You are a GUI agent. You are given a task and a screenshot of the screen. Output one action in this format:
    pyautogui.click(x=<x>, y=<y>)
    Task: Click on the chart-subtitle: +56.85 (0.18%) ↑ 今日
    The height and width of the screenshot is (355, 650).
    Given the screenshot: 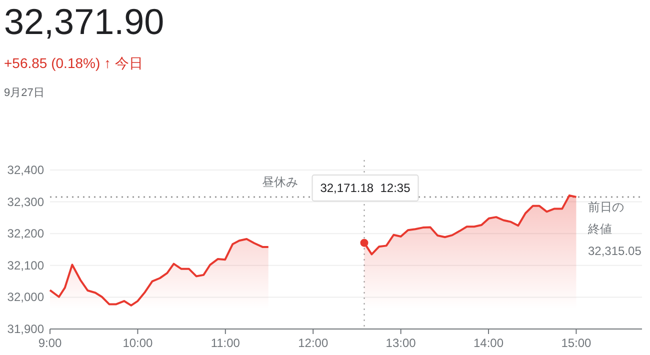 What is the action you would take?
    pyautogui.click(x=73, y=63)
    